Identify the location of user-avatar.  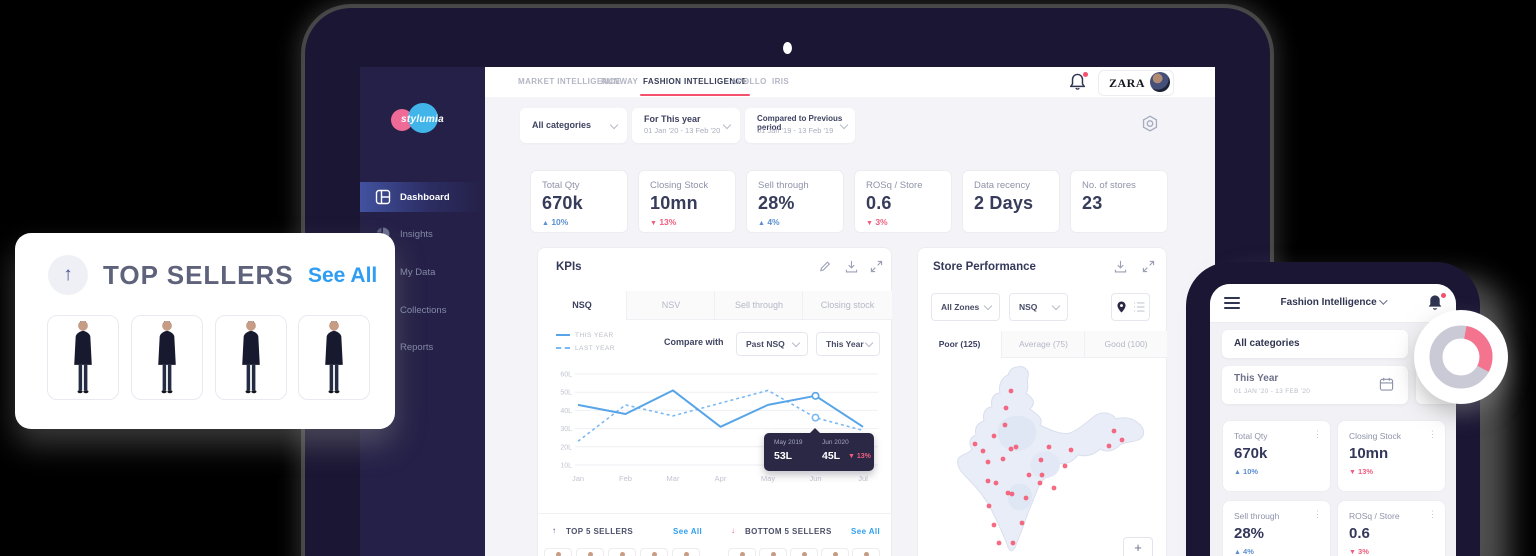
(1160, 82).